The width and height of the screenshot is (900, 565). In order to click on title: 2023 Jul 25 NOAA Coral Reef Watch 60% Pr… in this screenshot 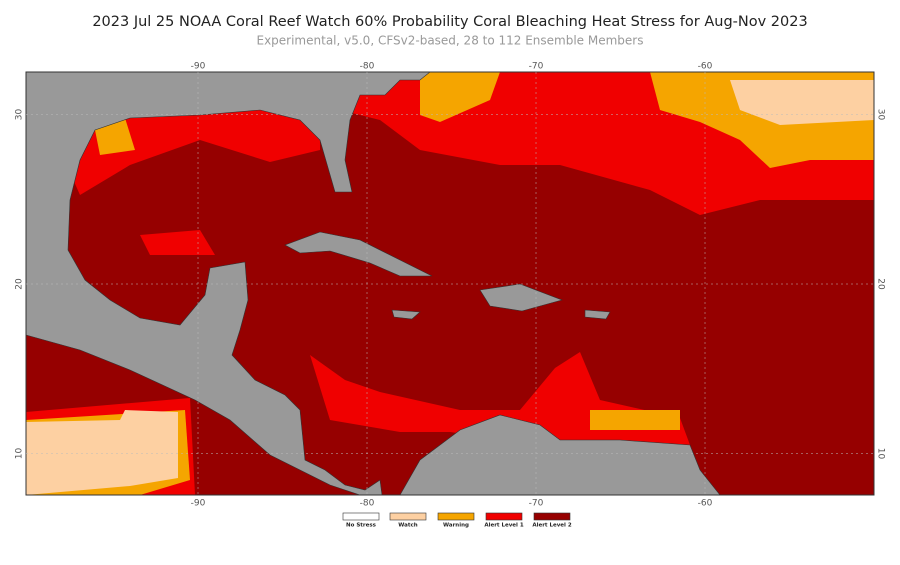, I will do `click(449, 22)`.